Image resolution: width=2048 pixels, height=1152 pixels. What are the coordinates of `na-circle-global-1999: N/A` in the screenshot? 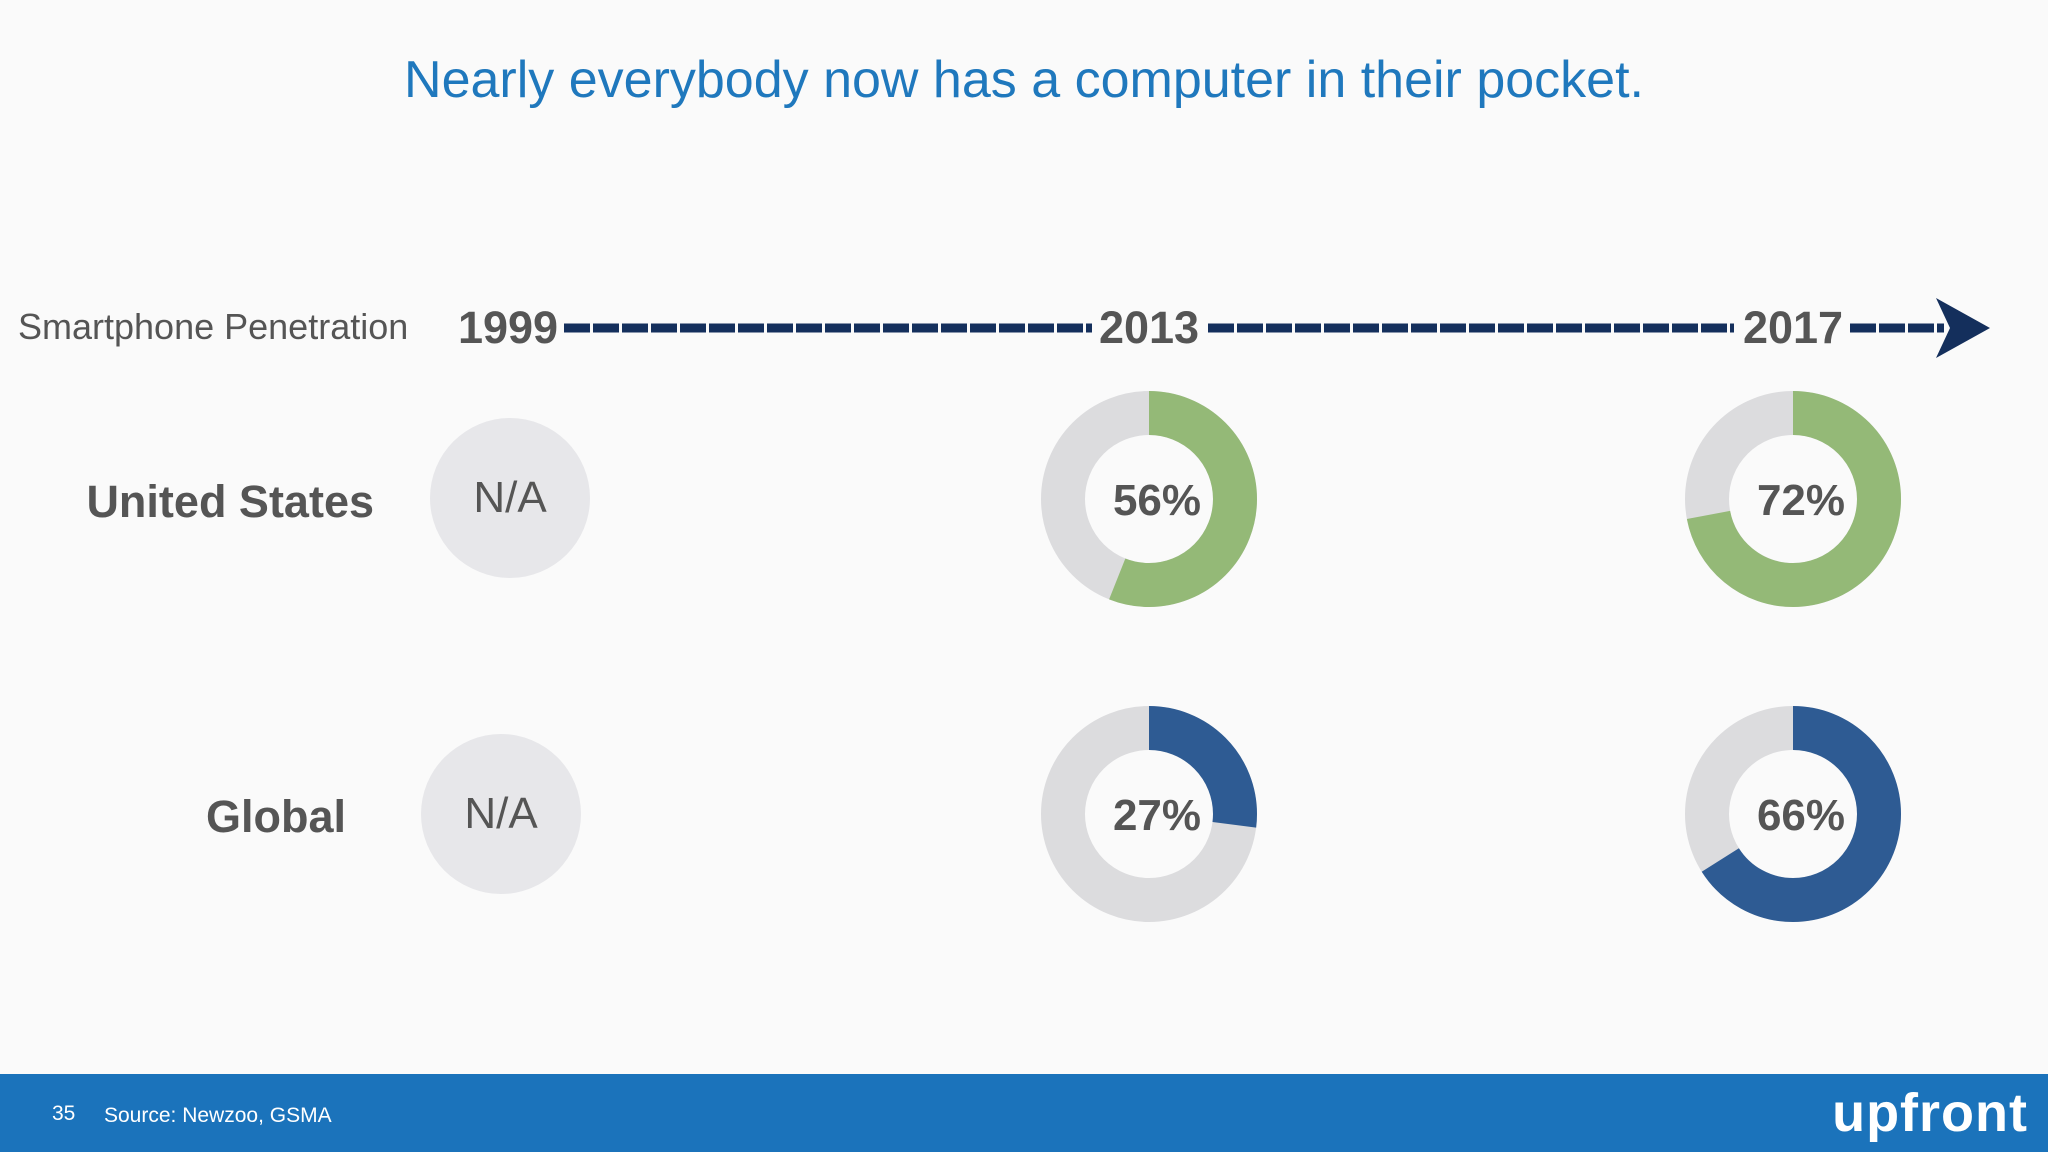 It's located at (501, 814).